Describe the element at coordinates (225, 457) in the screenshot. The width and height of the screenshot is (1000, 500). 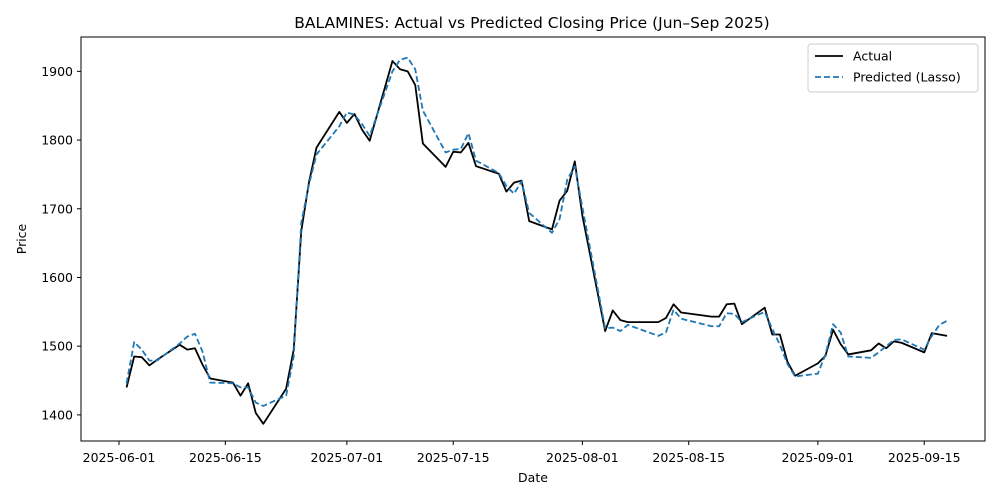
I see `x-tick-label: 2025-06-15` at that location.